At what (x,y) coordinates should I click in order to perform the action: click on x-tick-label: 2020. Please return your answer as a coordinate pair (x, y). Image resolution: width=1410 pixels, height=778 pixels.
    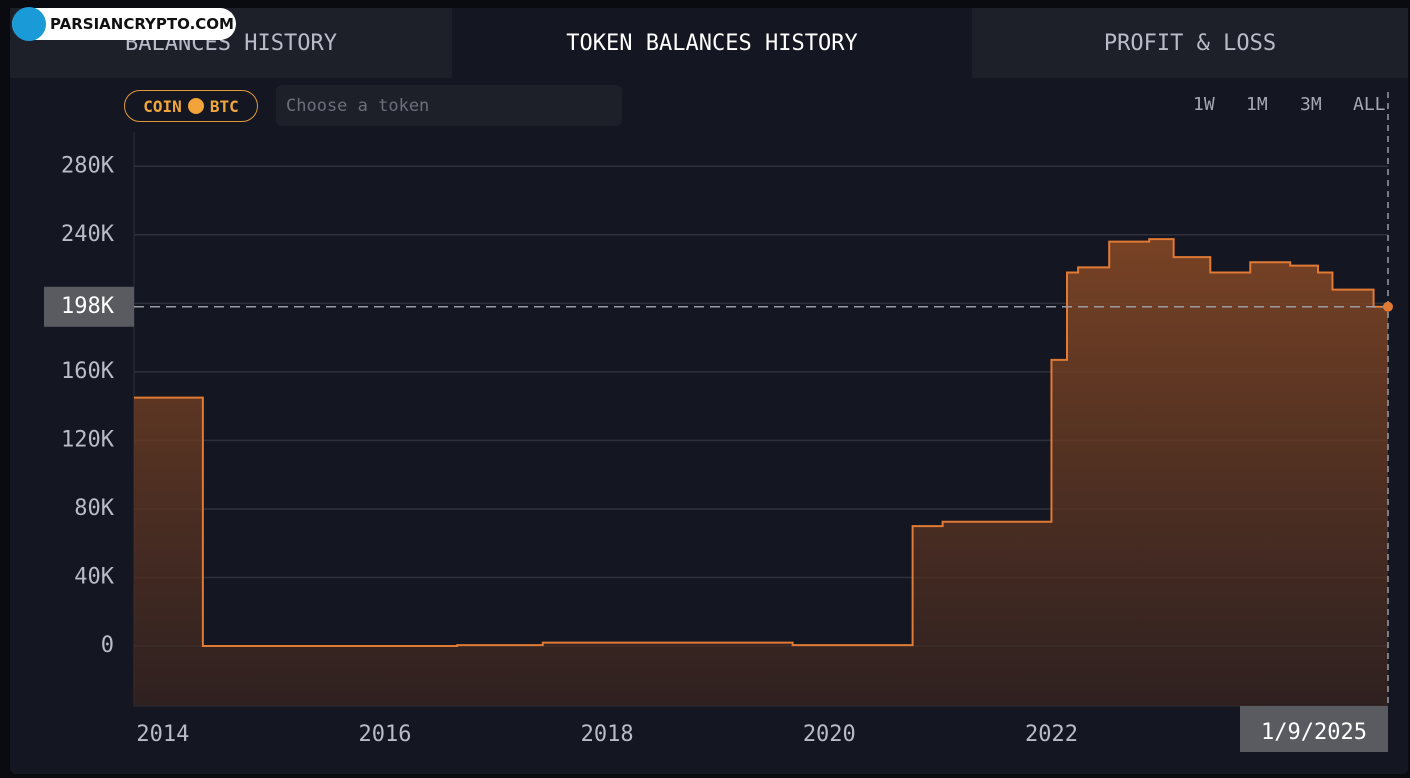
    Looking at the image, I should click on (829, 734).